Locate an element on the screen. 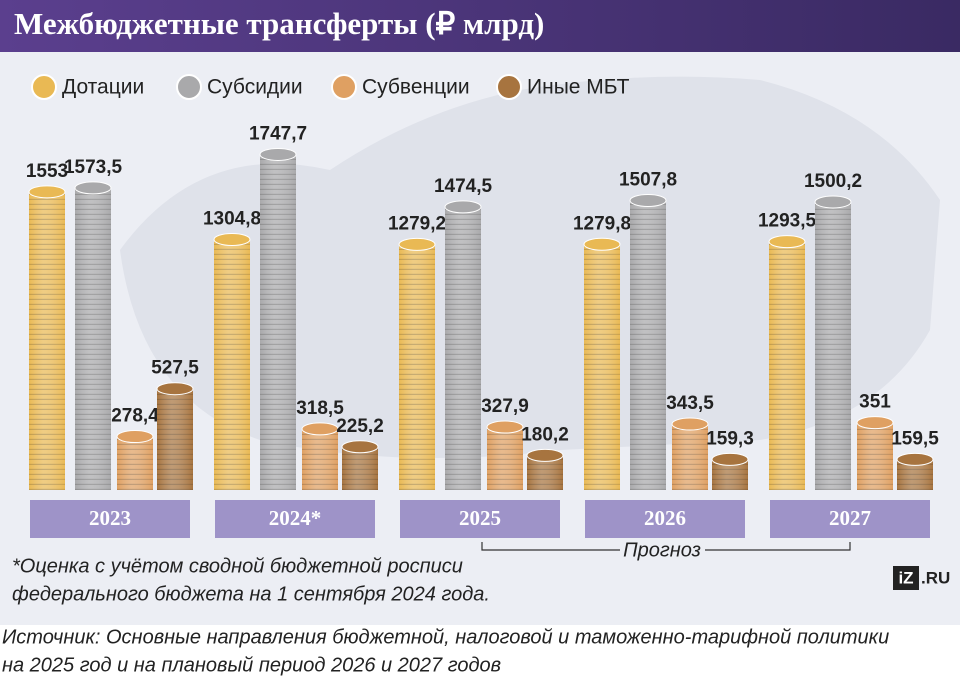  x-tick-label: 2023 is located at coordinates (110, 518).